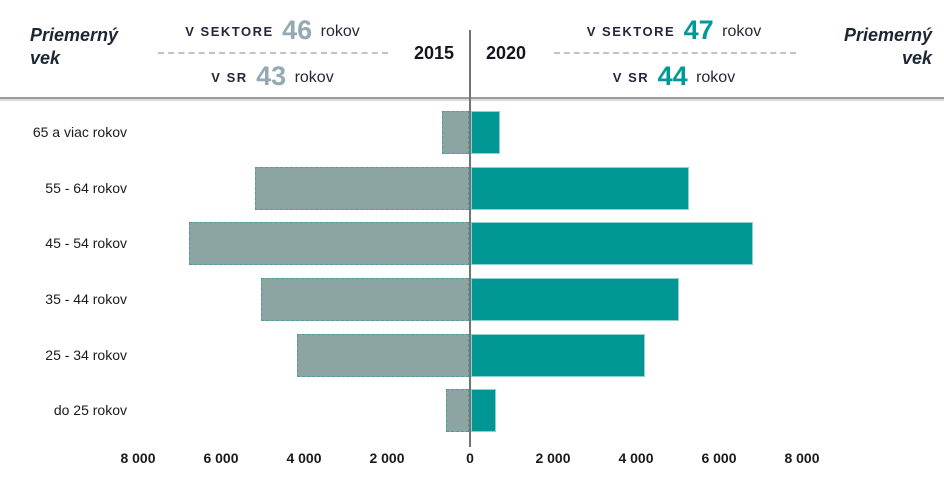  I want to click on stat-sector-2020-unit: rokov, so click(742, 31).